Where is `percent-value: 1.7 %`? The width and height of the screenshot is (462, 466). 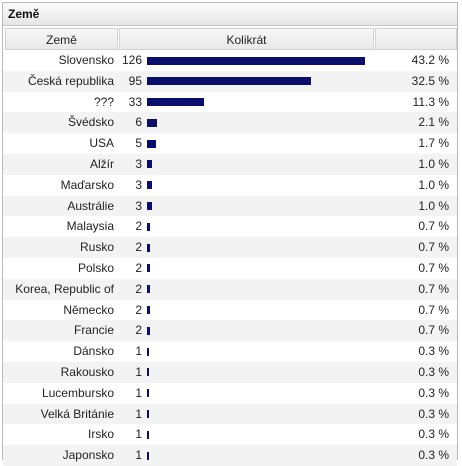
percent-value: 1.7 % is located at coordinates (433, 143).